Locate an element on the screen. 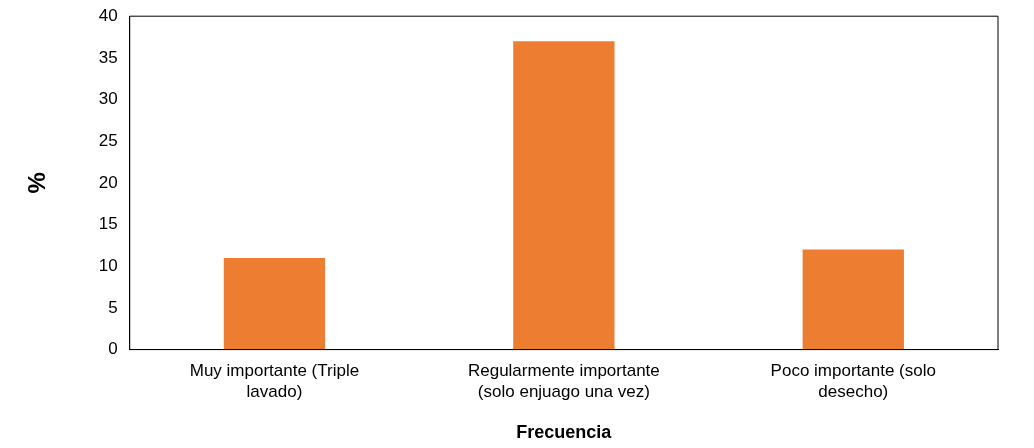 The width and height of the screenshot is (1034, 448). y-tick-label: 40 is located at coordinates (108, 15).